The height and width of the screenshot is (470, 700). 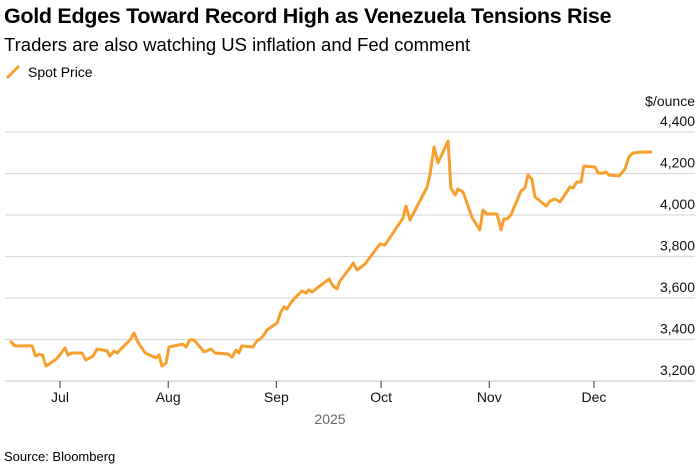 What do you see at coordinates (677, 121) in the screenshot?
I see `y-tick-label: 4,400` at bounding box center [677, 121].